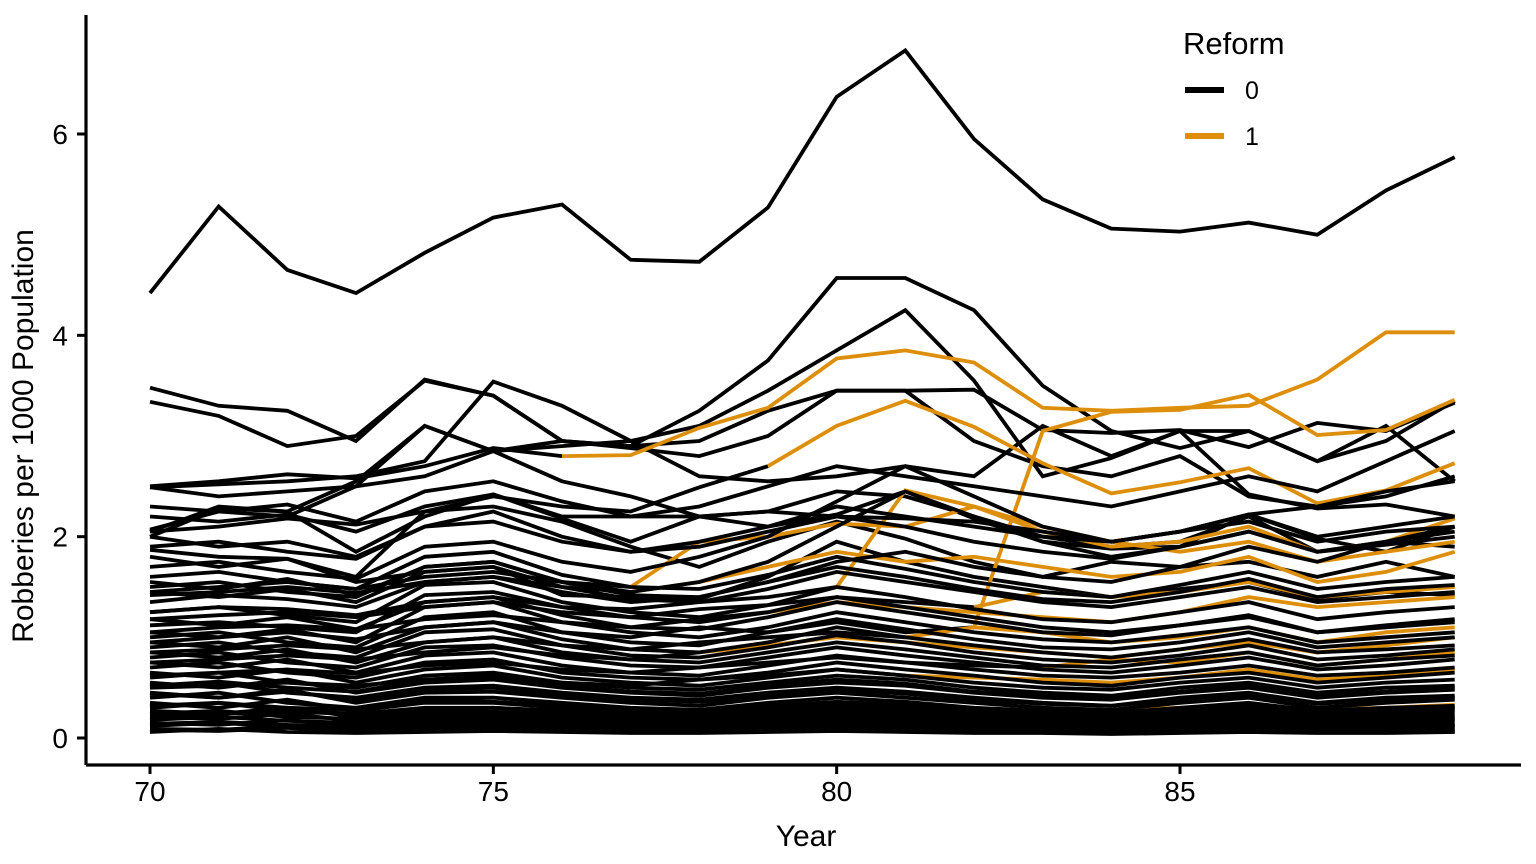 The height and width of the screenshot is (864, 1536). I want to click on series-line-04-reform0, so click(802, 443).